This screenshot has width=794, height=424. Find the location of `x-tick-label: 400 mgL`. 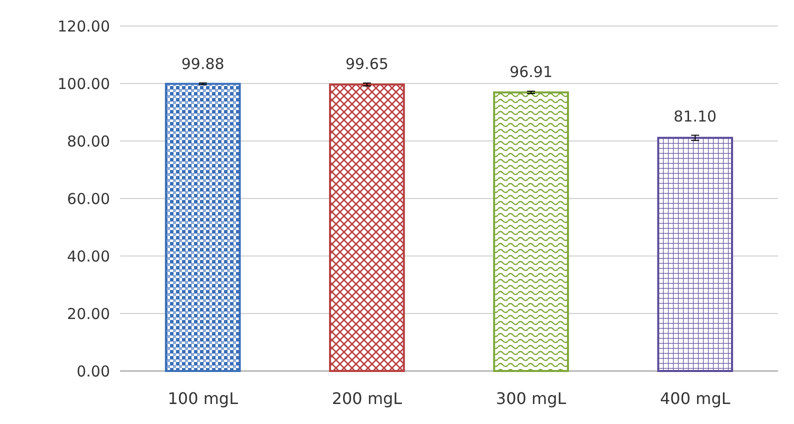

x-tick-label: 400 mgL is located at coordinates (695, 398).